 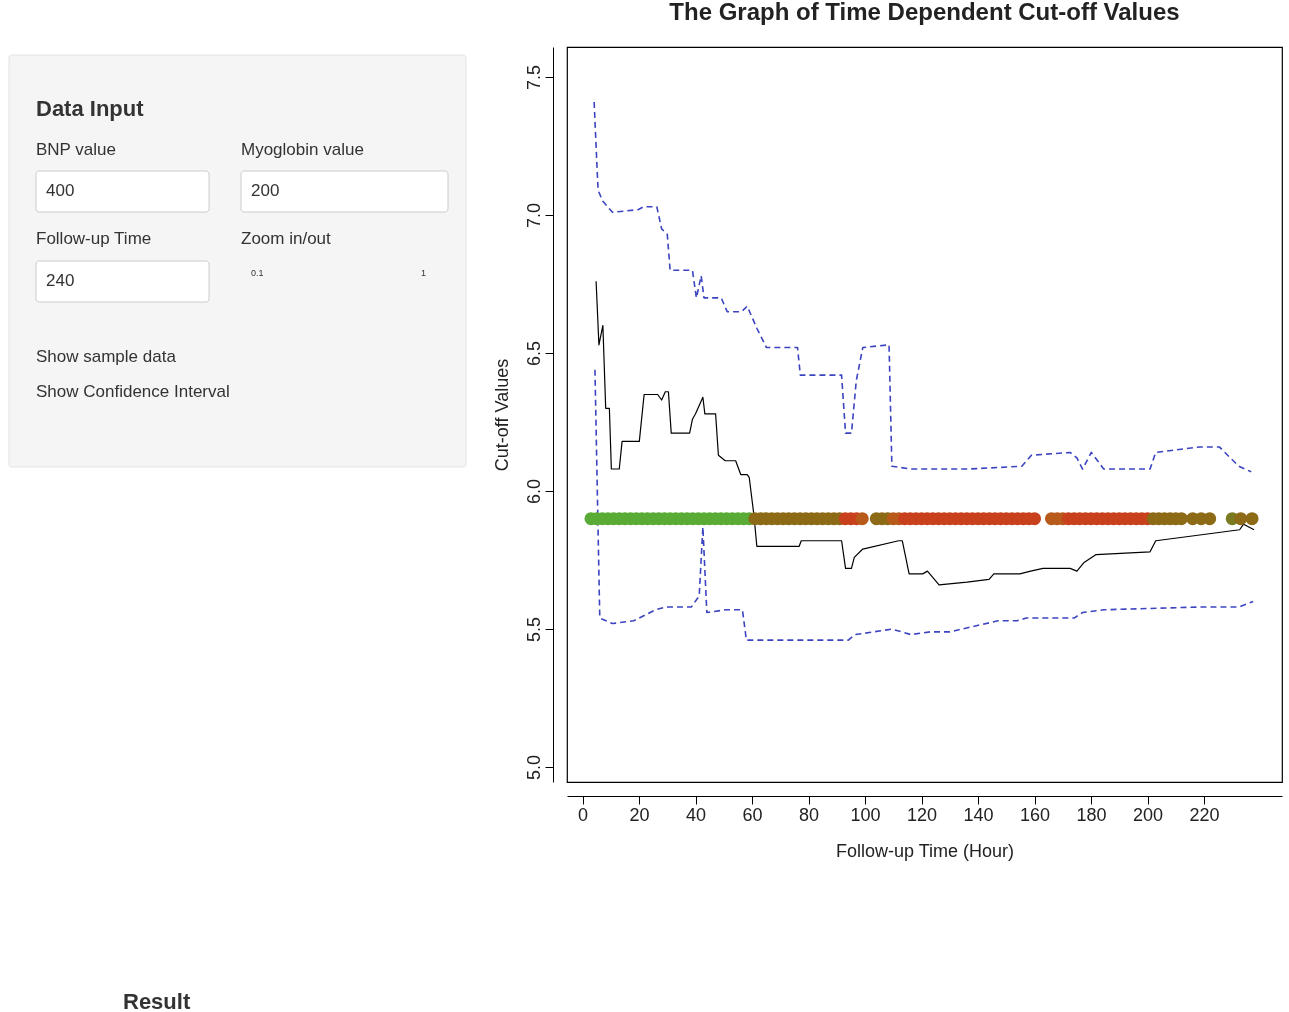 What do you see at coordinates (752, 814) in the screenshot?
I see `x-tick-label: 60` at bounding box center [752, 814].